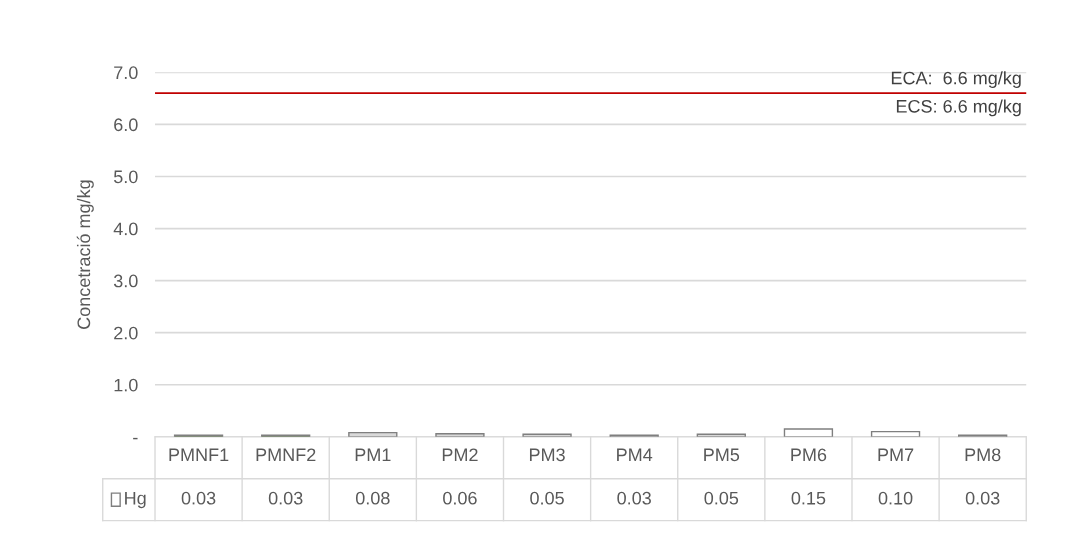 The width and height of the screenshot is (1069, 536). I want to click on data-label: 0.06, so click(460, 498).